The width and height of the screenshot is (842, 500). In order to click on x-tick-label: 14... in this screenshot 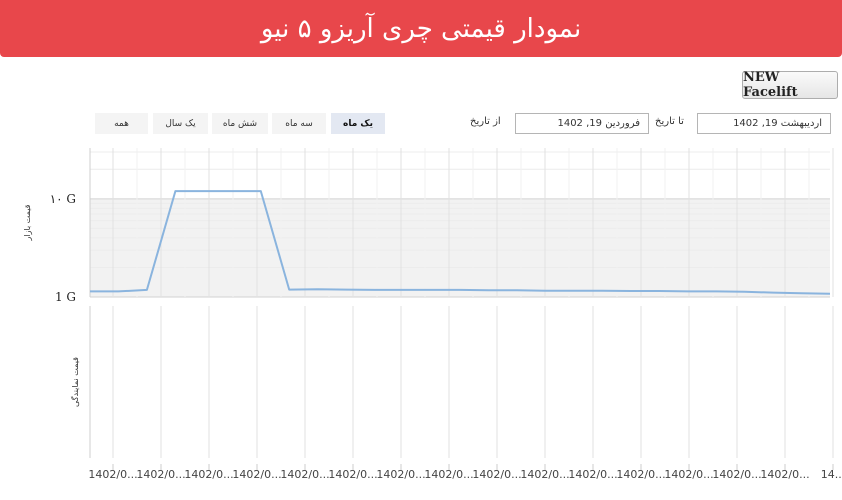, I will do `click(831, 474)`.